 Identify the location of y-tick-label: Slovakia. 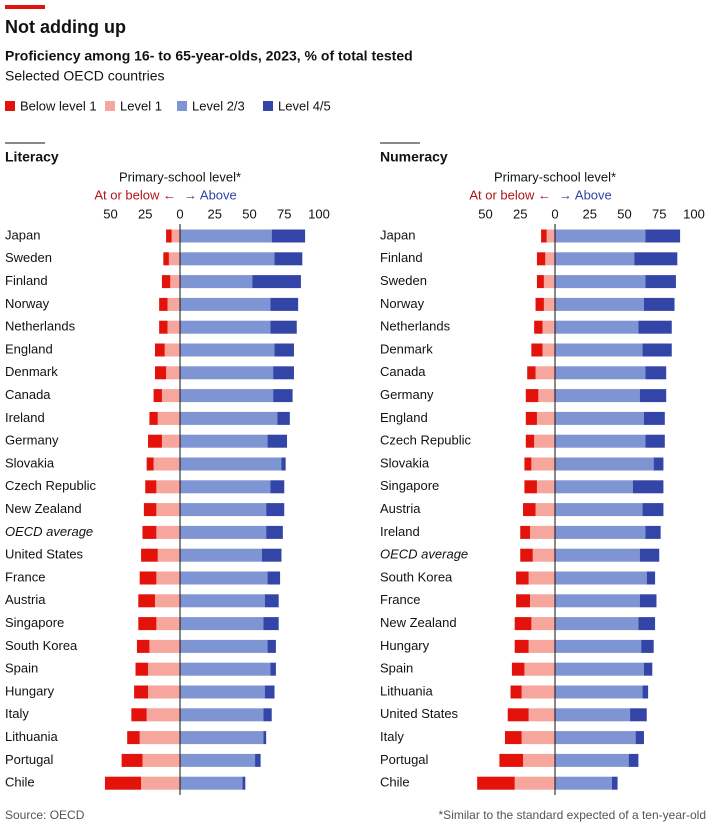
(405, 462).